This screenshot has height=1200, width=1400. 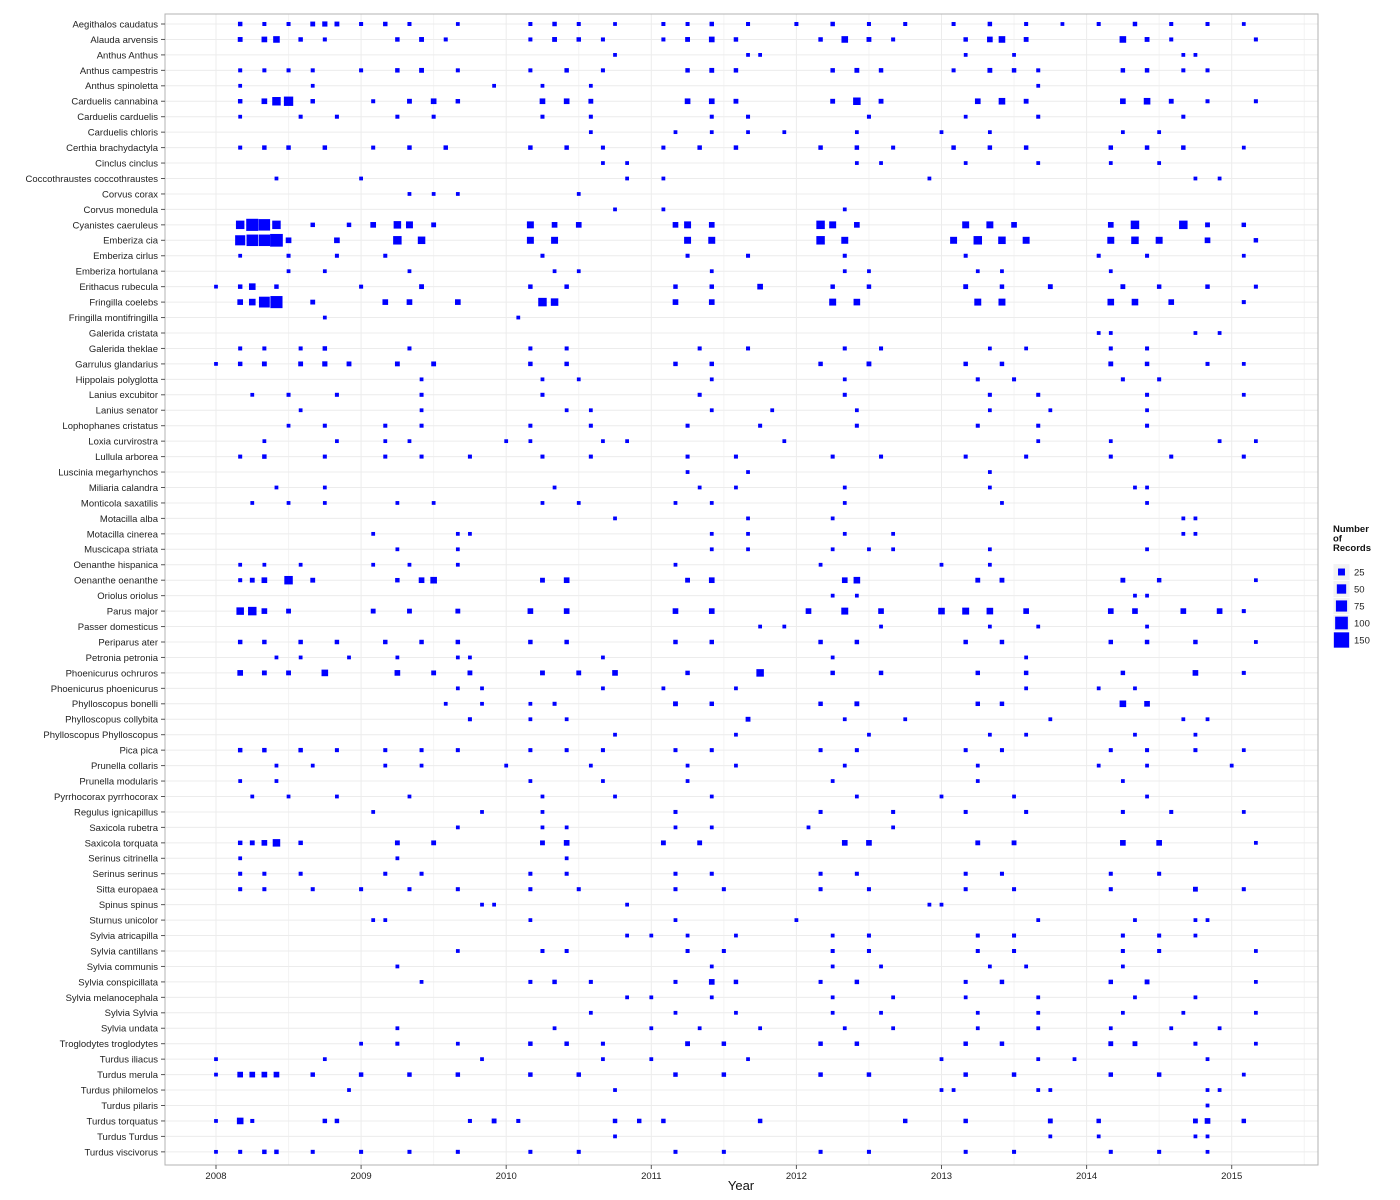 I want to click on species-label: Sturnus unicolor, so click(x=123, y=921).